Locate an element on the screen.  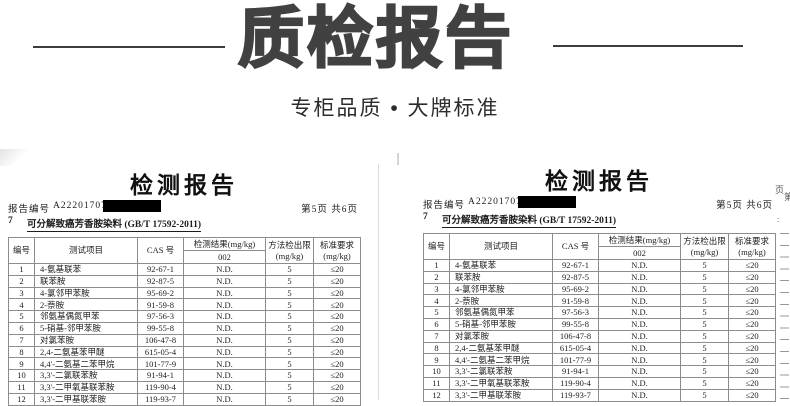
col-header-no: 编号 is located at coordinates (436, 246).